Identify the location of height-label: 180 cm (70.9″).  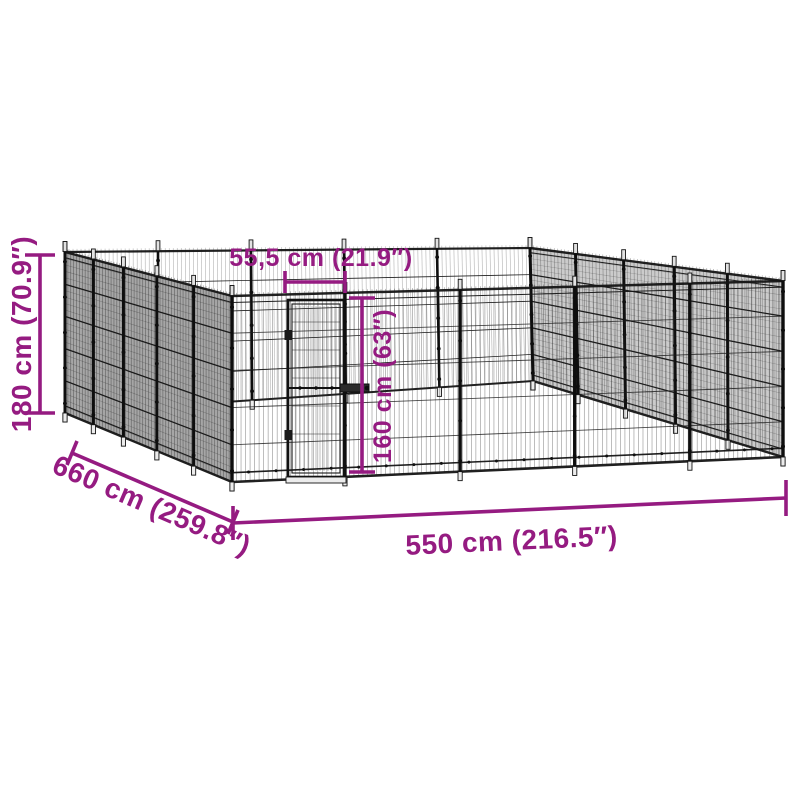
(21, 334).